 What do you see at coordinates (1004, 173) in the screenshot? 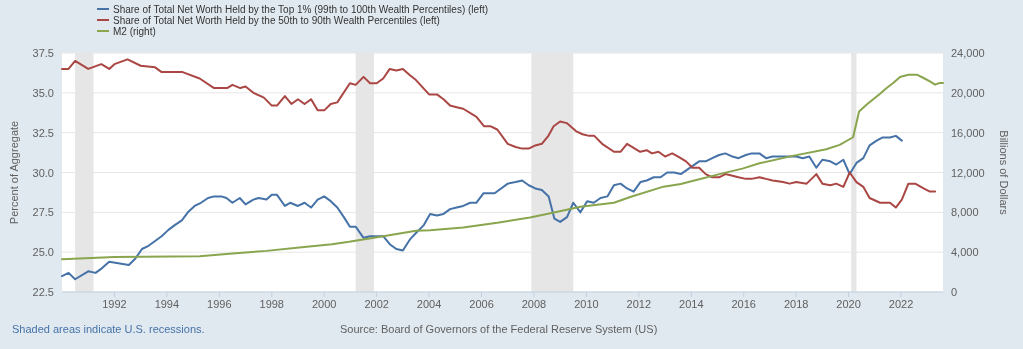
I see `y2-axis-title: Billions of Dollars` at bounding box center [1004, 173].